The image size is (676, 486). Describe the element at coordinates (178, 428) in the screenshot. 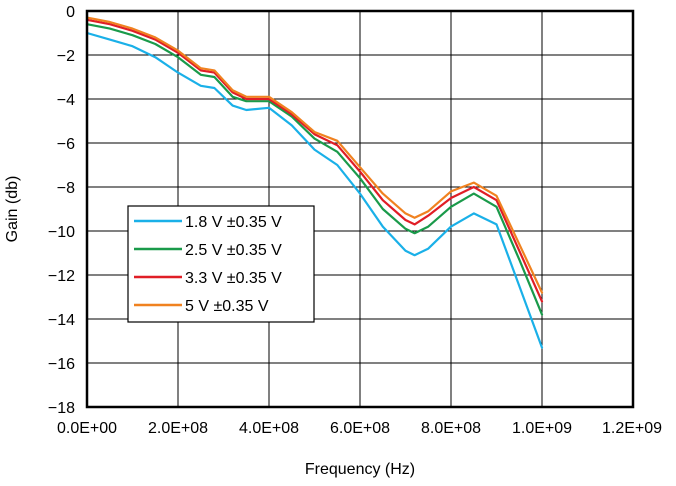

I see `x-tick-label: 2.0E+08` at that location.